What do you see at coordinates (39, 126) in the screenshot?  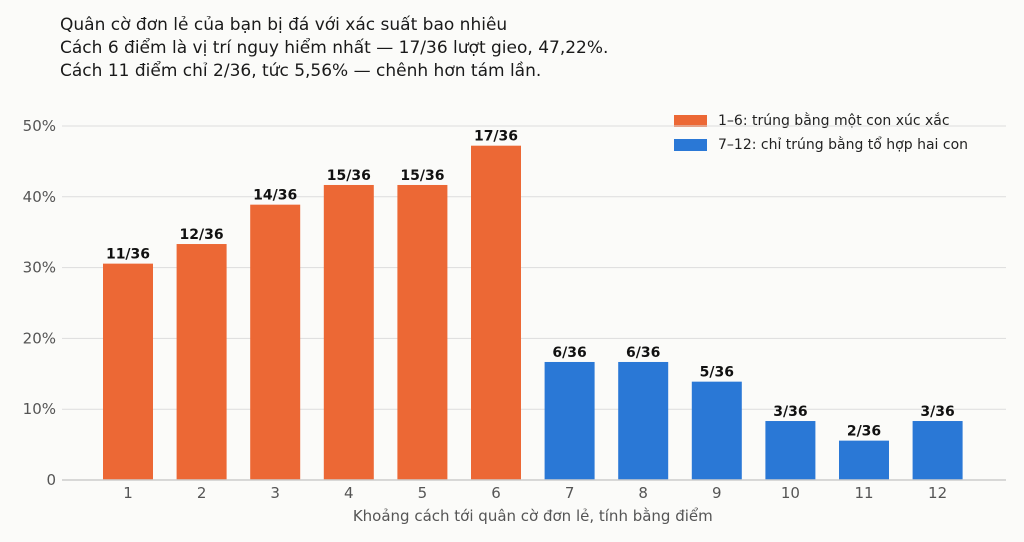 I see `y-tick-label-50: 50%` at bounding box center [39, 126].